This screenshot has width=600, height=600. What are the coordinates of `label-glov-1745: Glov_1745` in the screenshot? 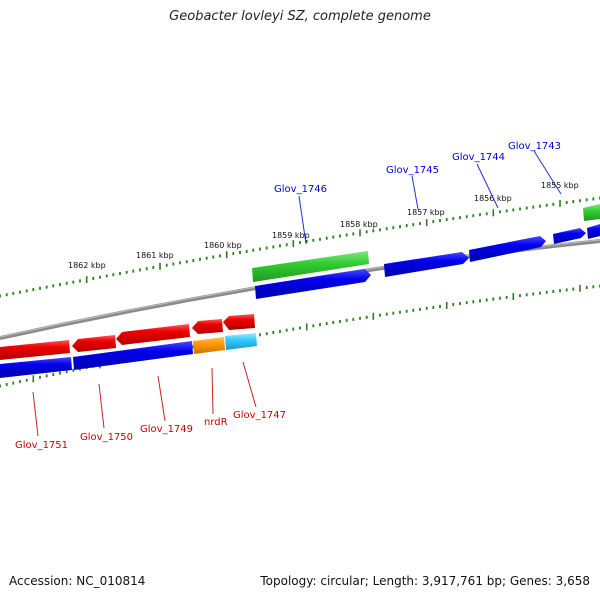 It's located at (412, 170).